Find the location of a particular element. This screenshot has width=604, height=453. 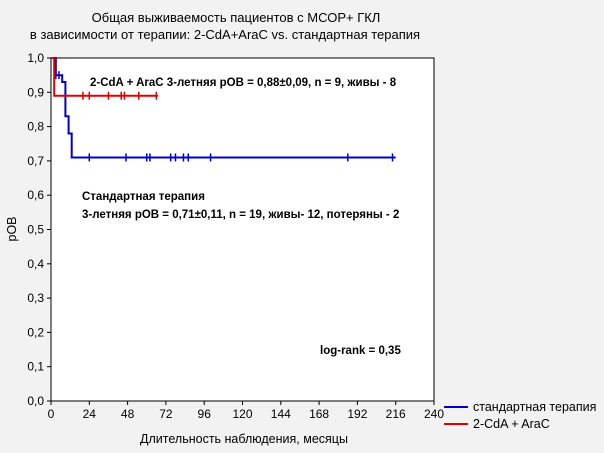

y-tick-label: 0,8 is located at coordinates (35, 127).